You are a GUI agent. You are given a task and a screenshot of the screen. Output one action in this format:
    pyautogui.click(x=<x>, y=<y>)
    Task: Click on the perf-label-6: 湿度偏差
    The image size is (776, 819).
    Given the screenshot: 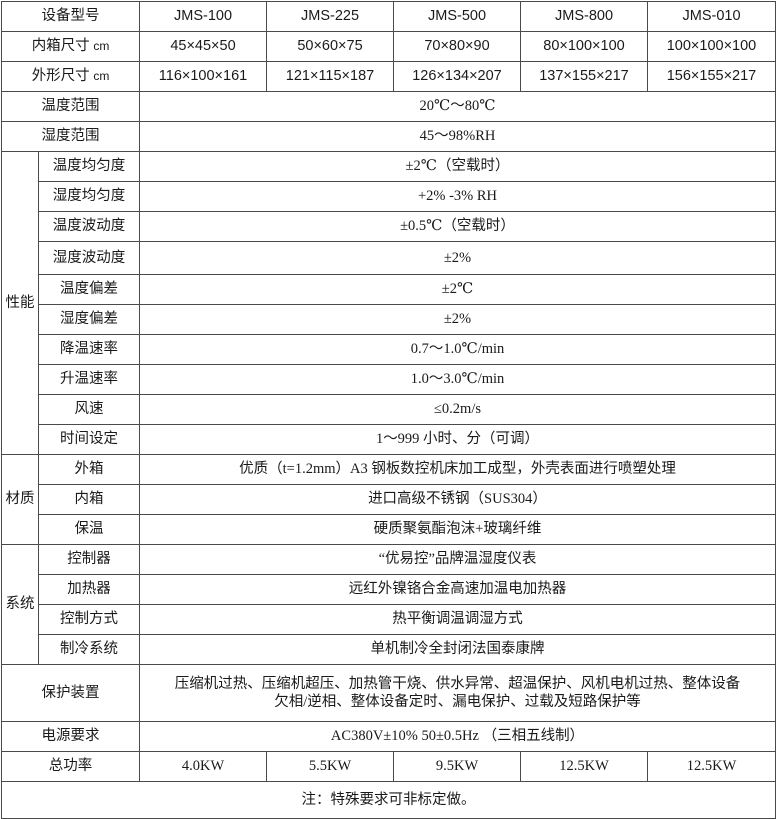 What is the action you would take?
    pyautogui.click(x=89, y=319)
    